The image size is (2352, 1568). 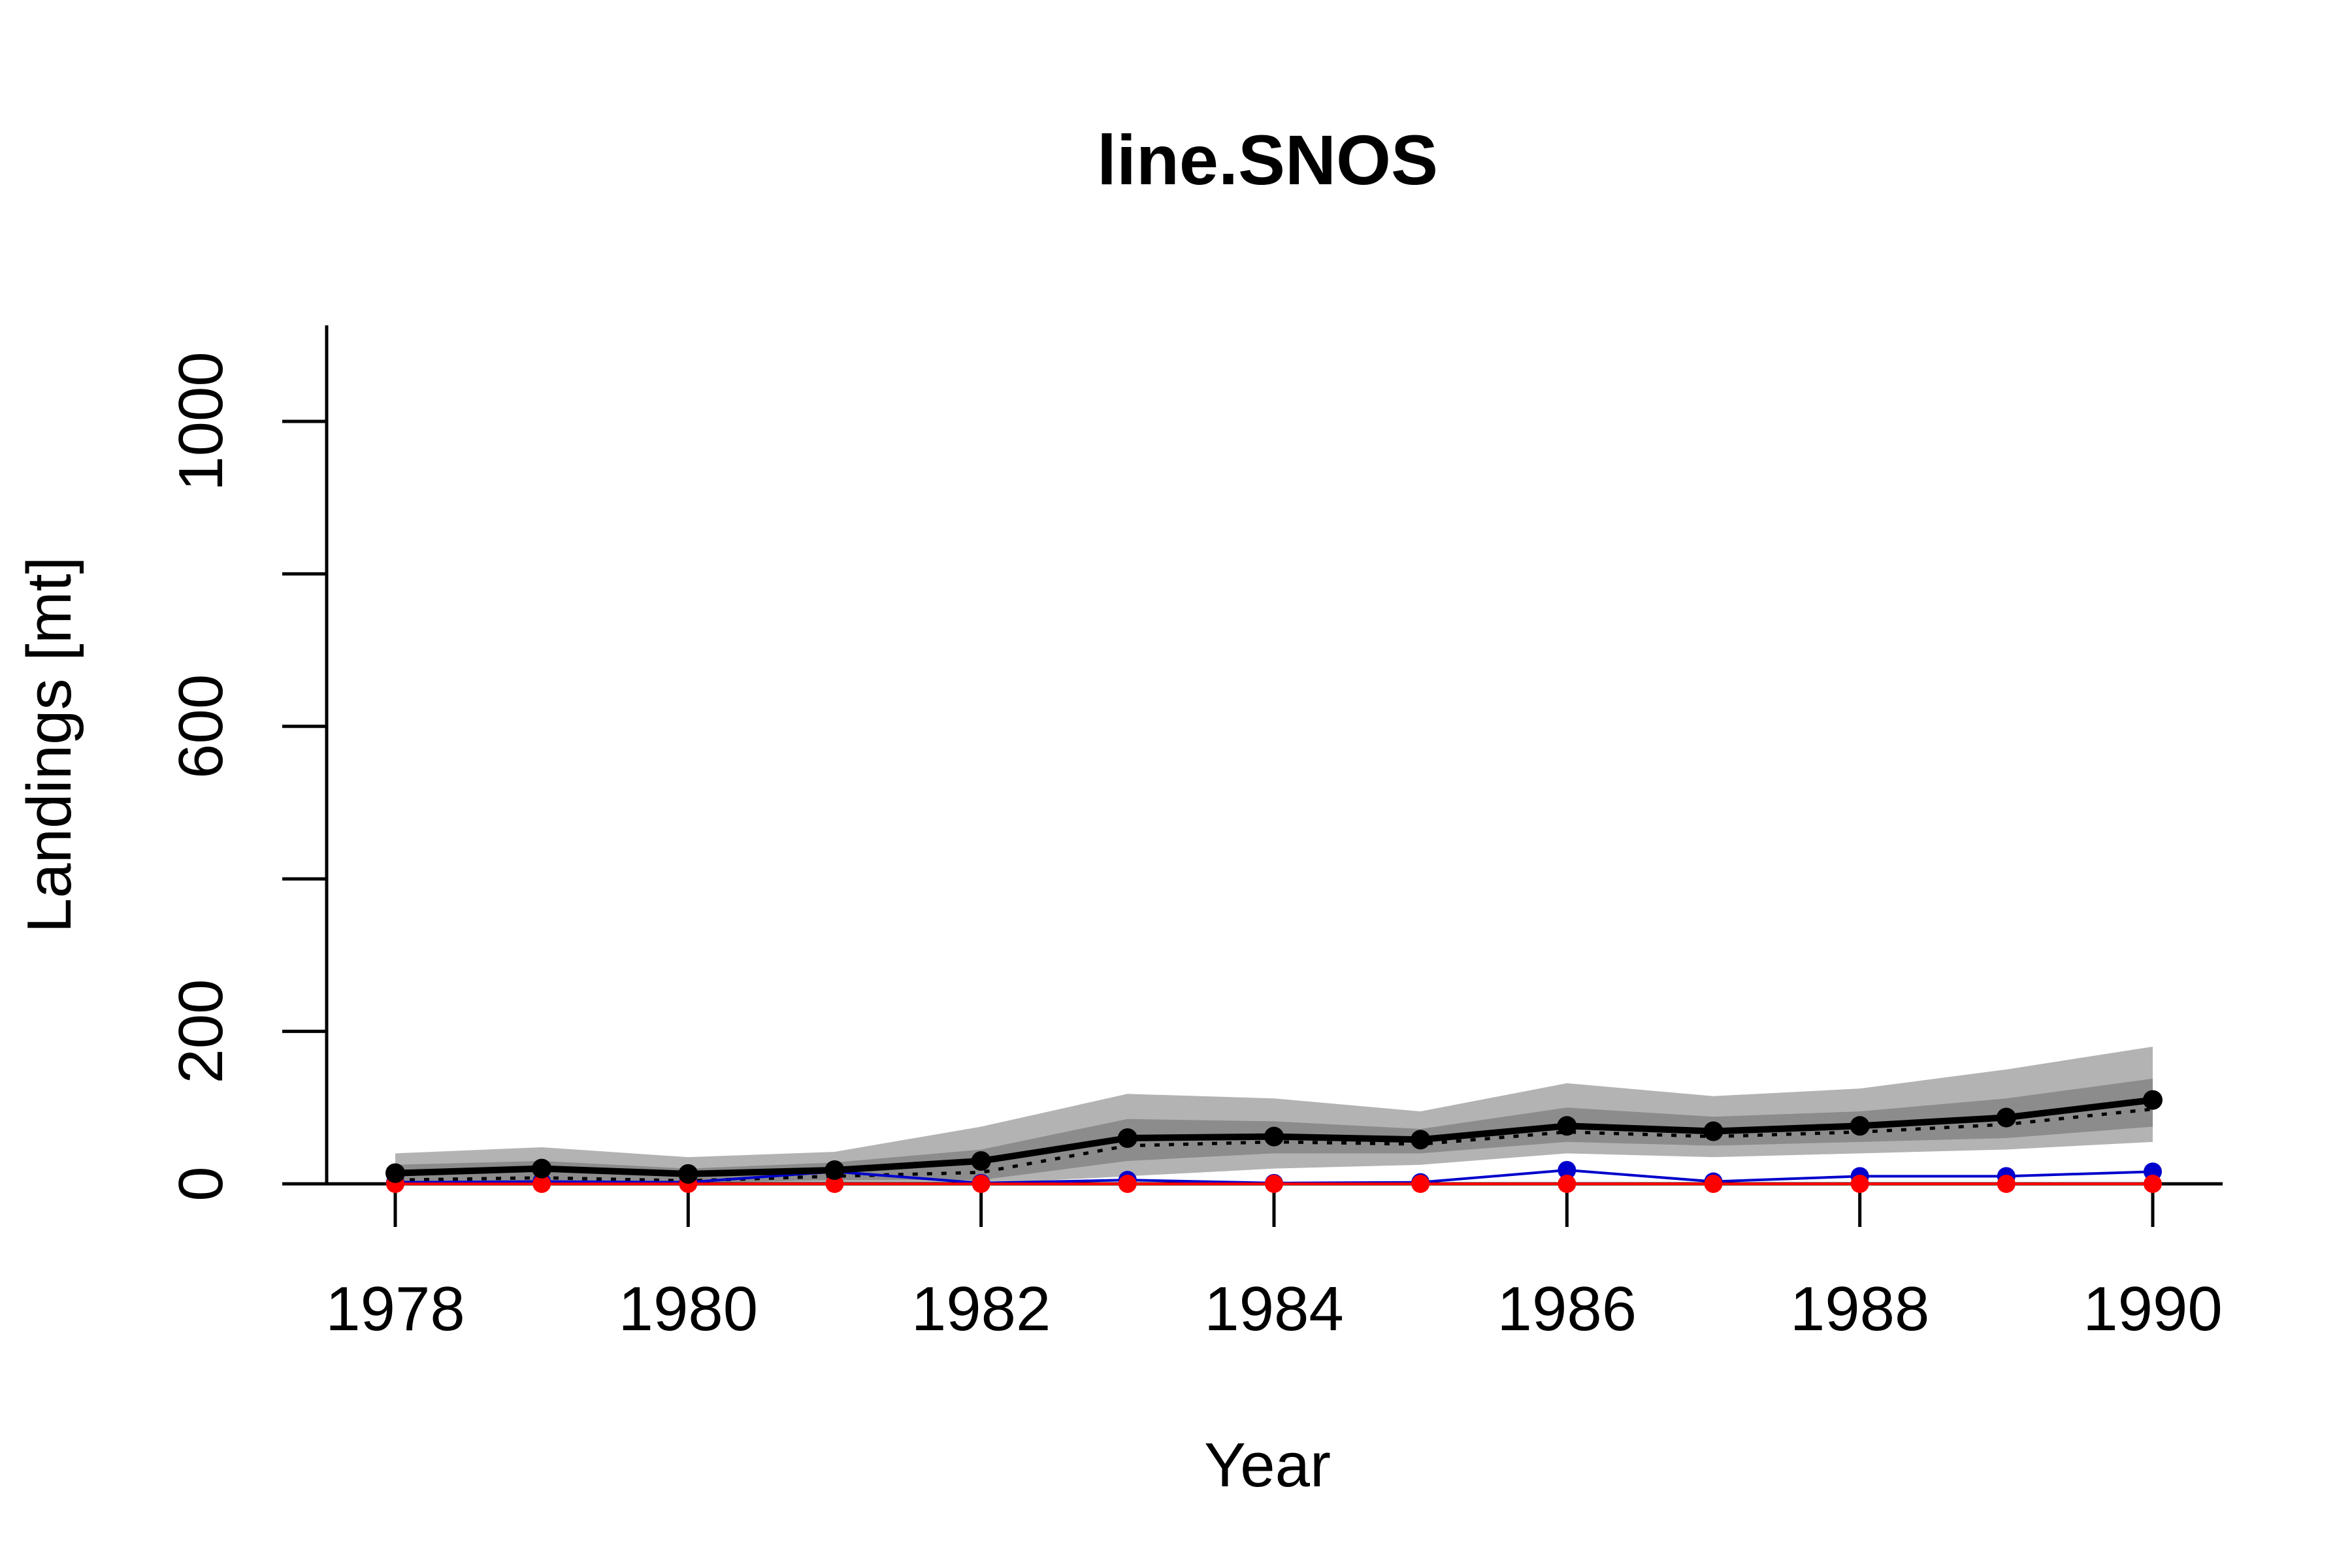 What do you see at coordinates (1860, 1126) in the screenshot?
I see `series-0-point-1988` at bounding box center [1860, 1126].